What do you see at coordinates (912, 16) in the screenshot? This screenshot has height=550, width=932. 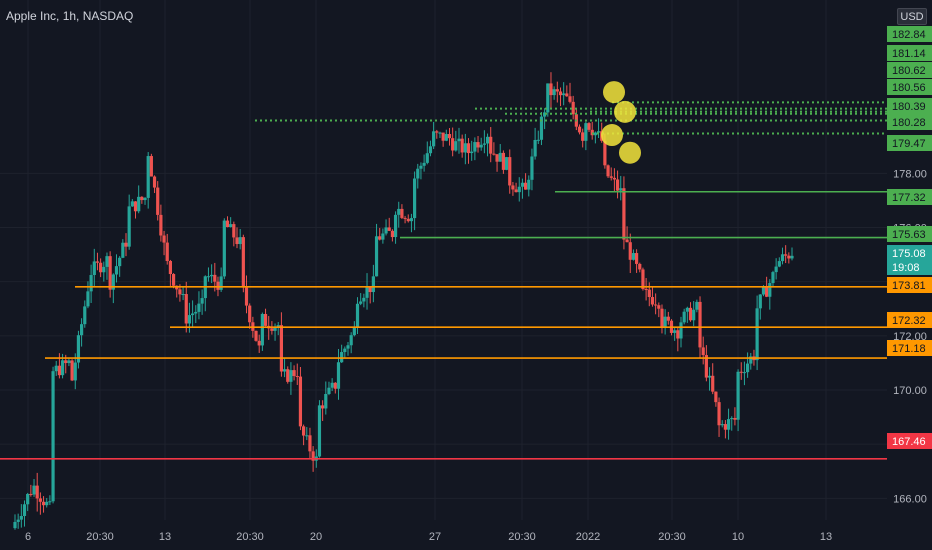 I see `currency-button: USD` at bounding box center [912, 16].